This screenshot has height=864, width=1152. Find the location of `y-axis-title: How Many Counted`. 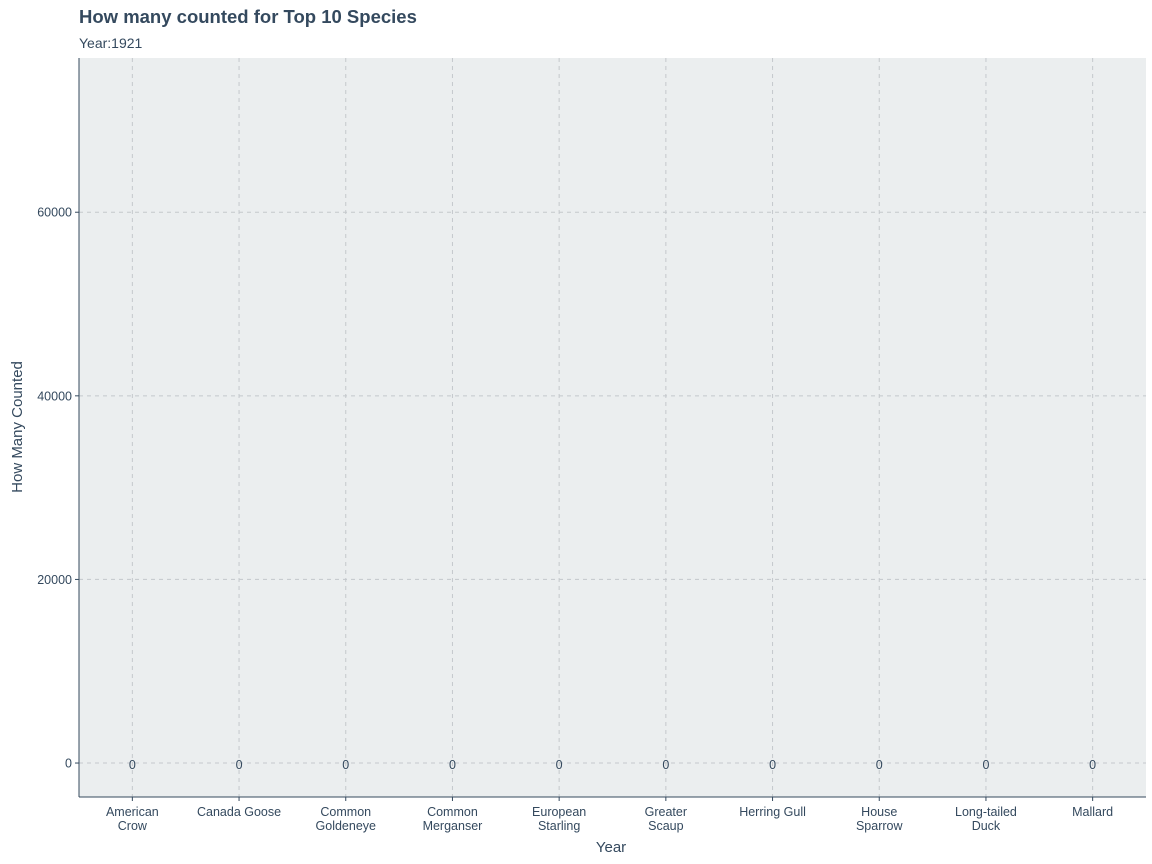

y-axis-title: How Many Counted is located at coordinates (17, 427).